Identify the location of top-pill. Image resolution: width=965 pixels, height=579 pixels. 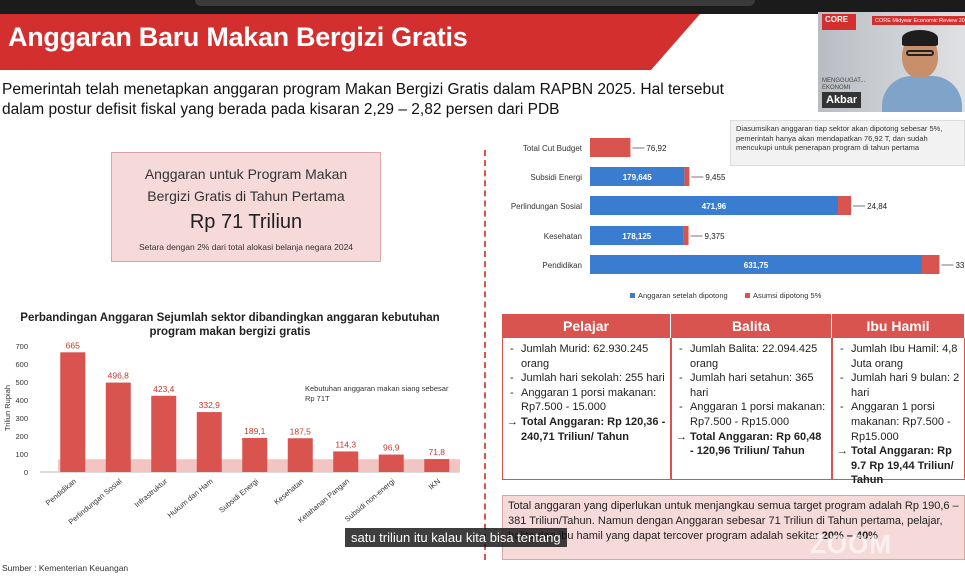
(475, 3).